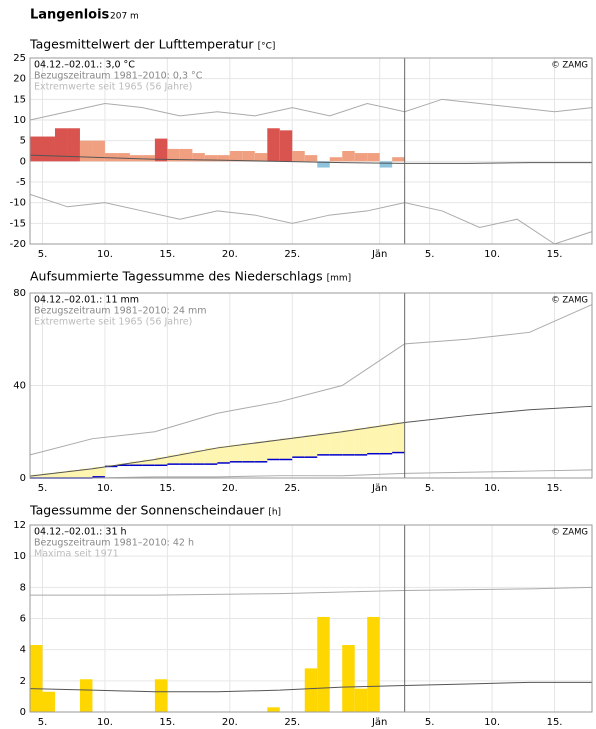 This screenshot has width=596, height=729. What do you see at coordinates (18, 223) in the screenshot?
I see `y-tick-label: -15` at bounding box center [18, 223].